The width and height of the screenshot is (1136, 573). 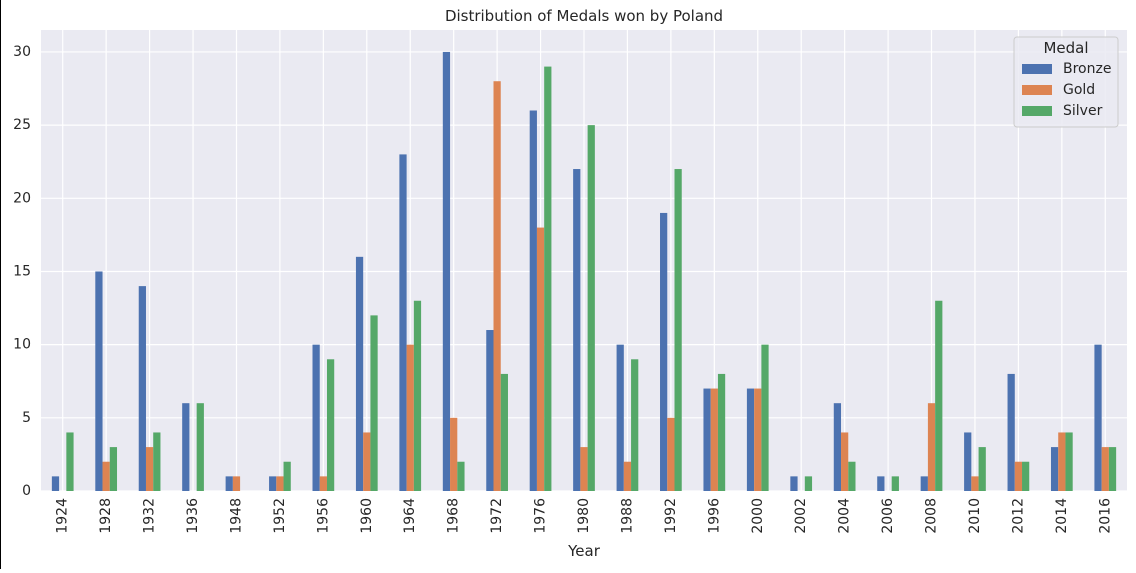 I want to click on x-tick-label: 2010, so click(x=975, y=516).